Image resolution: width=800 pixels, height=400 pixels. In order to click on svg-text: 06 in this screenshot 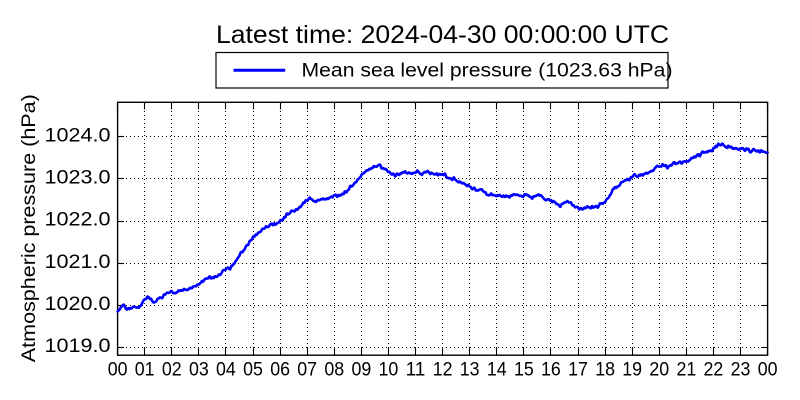, I will do `click(280, 369)`.